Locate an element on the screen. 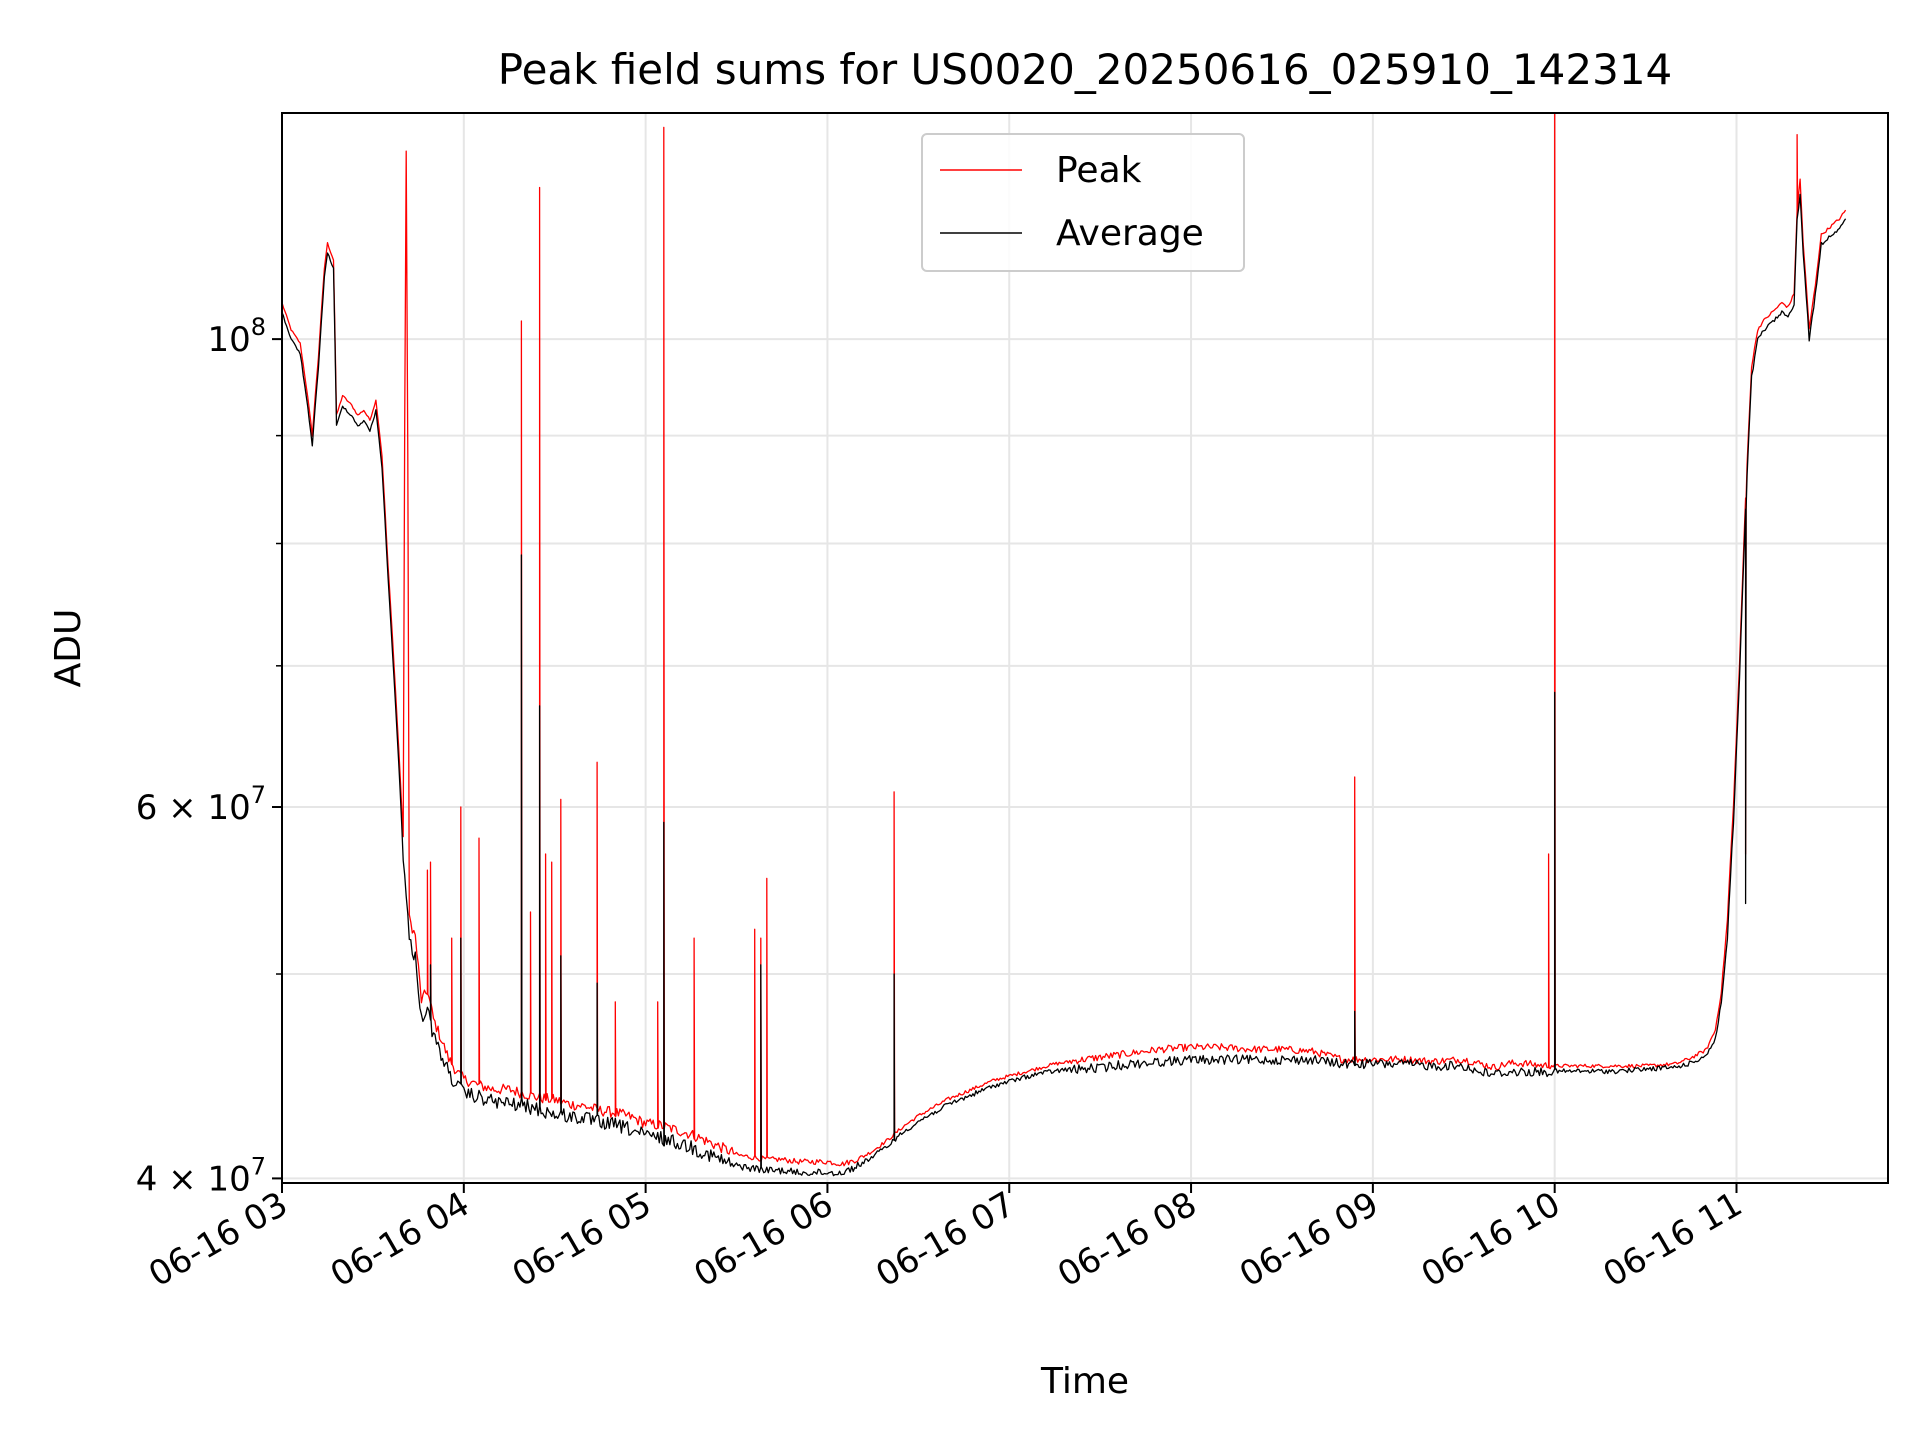 The width and height of the screenshot is (1920, 1440). legend-label-peak: Peak is located at coordinates (1099, 170).